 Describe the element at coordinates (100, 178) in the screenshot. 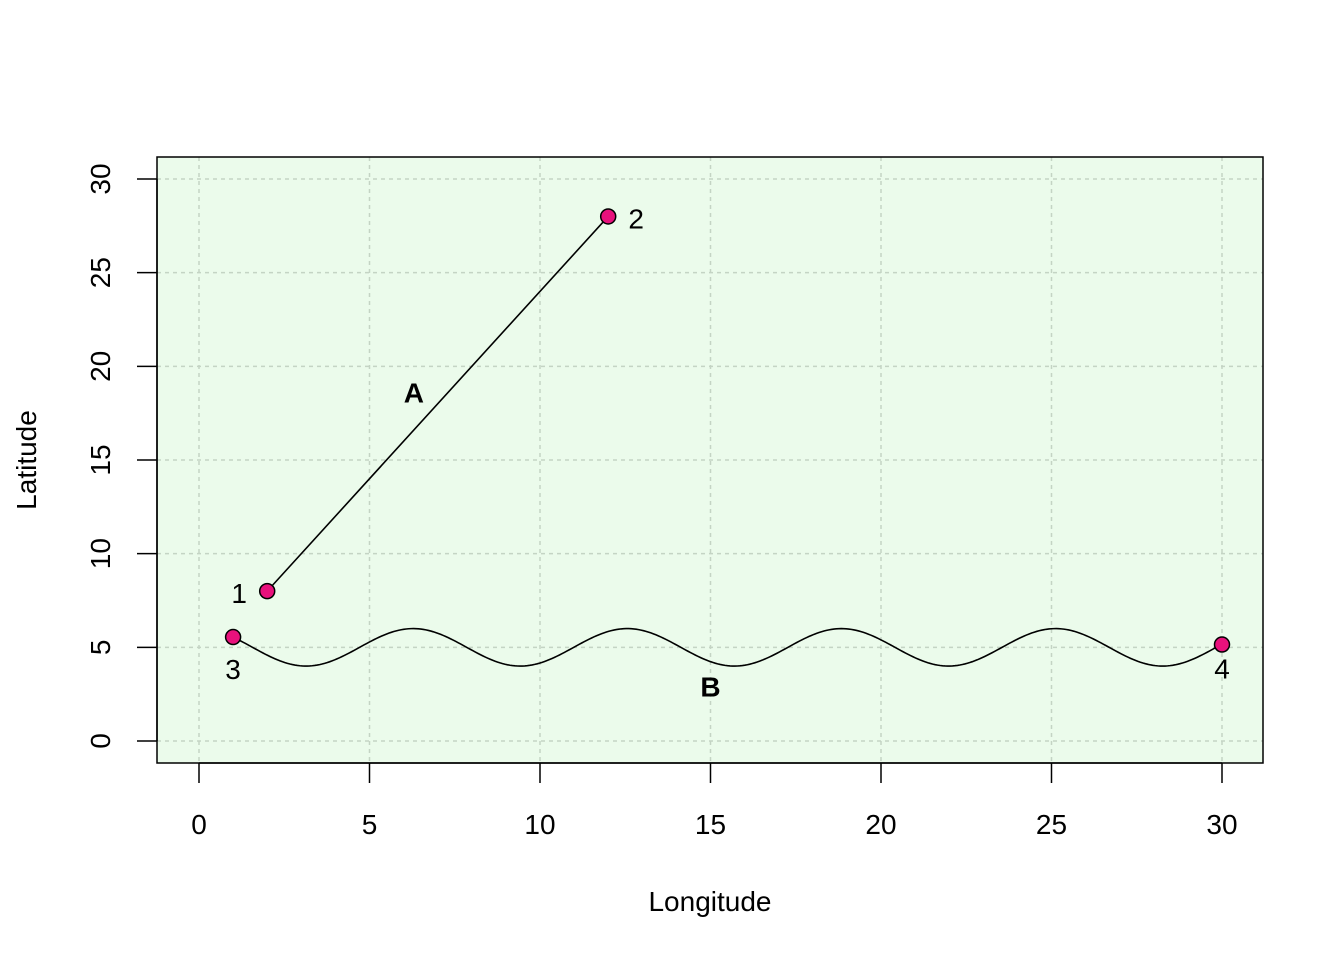

I see `y-tick-label: 30` at that location.